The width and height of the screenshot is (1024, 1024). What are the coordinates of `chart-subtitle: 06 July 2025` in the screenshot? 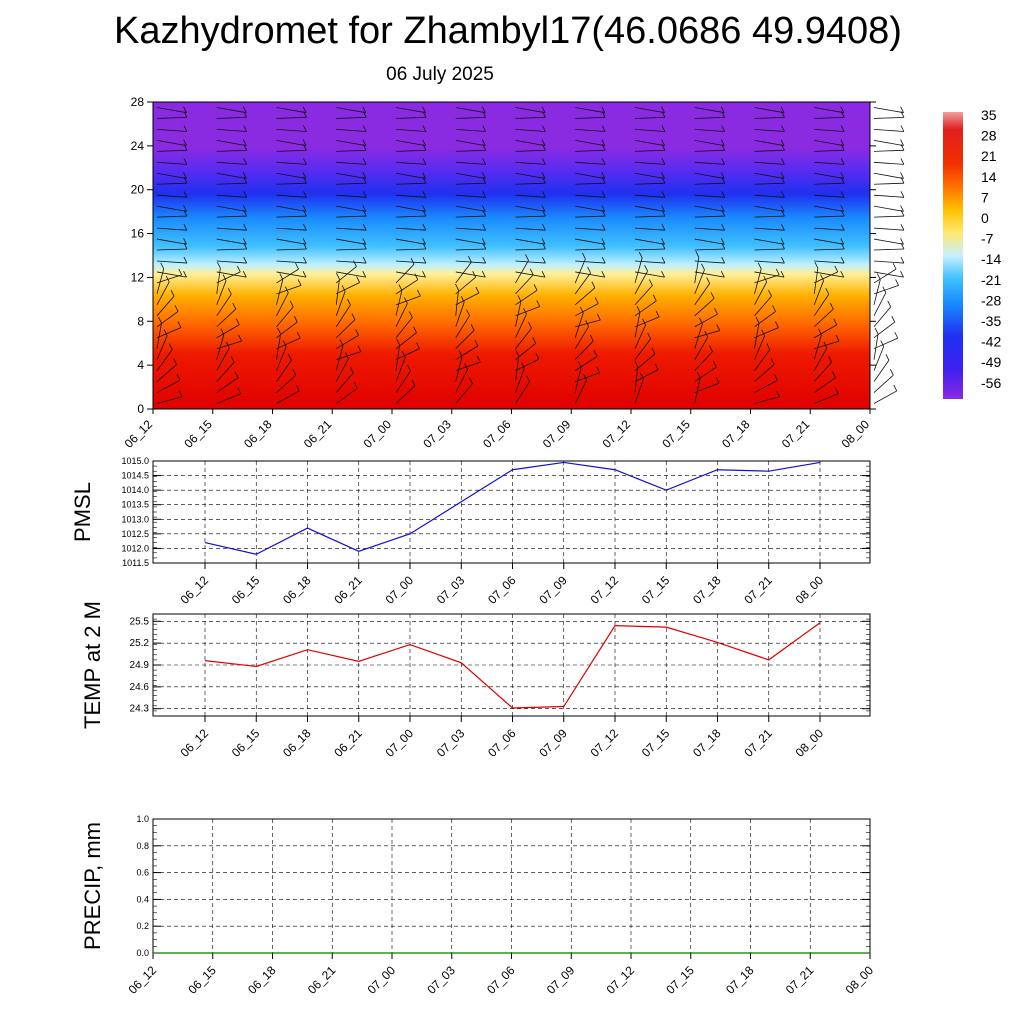 It's located at (440, 74).